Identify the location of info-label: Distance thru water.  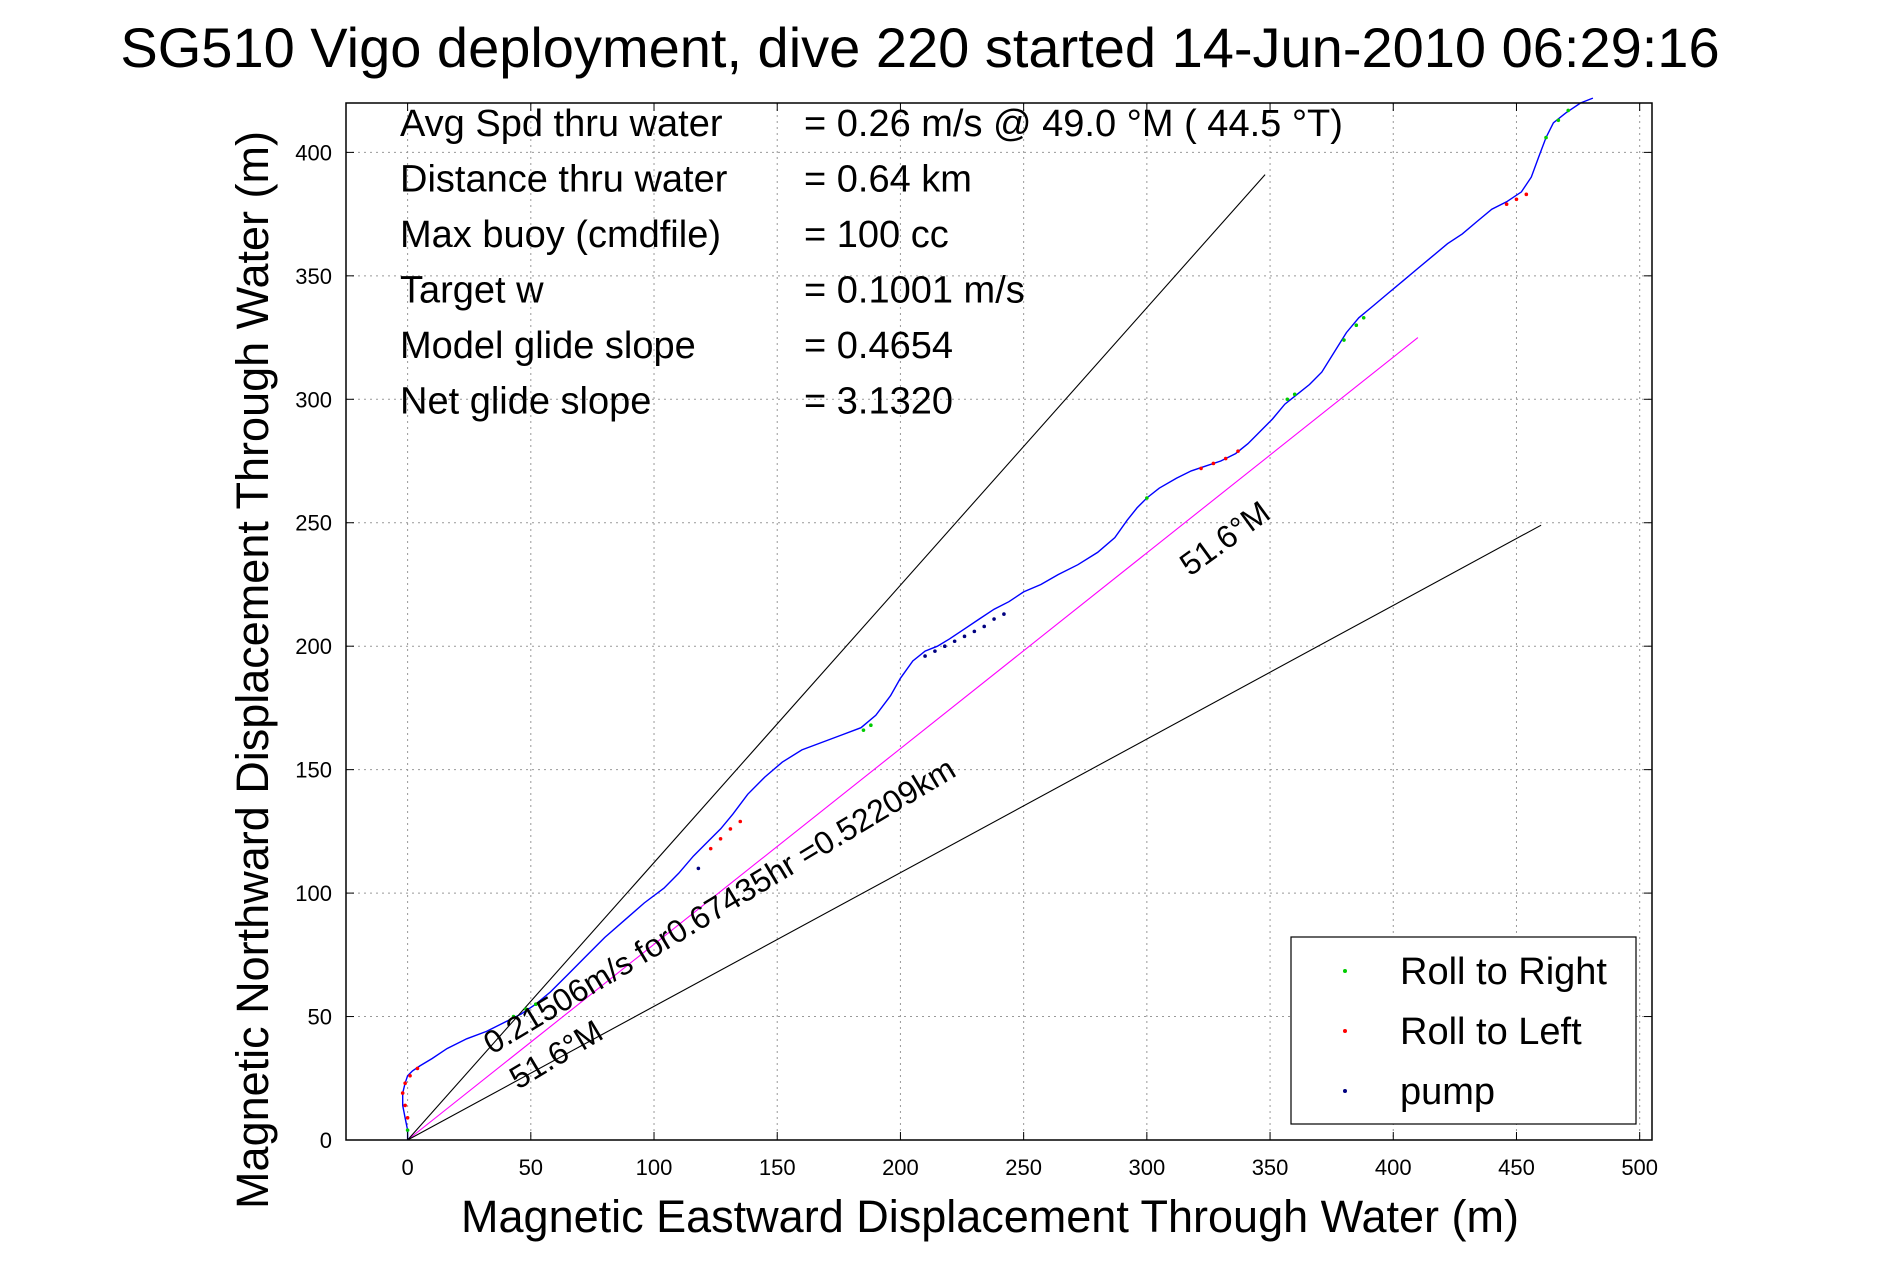
(564, 180).